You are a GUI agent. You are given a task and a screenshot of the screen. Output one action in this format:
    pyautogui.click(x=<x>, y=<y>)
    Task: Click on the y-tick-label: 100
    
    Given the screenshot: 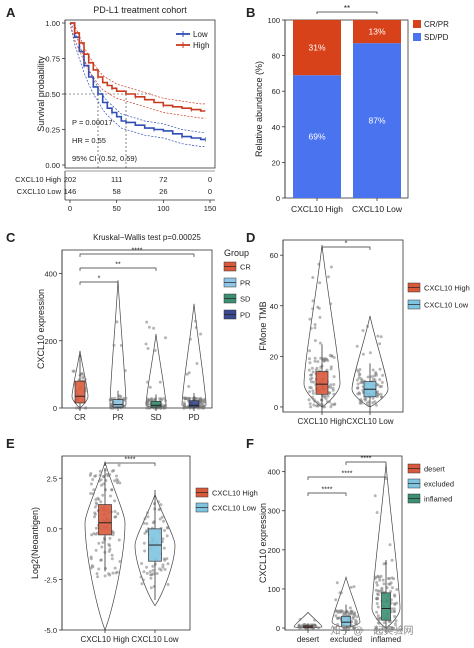 What is the action you would take?
    pyautogui.click(x=273, y=589)
    